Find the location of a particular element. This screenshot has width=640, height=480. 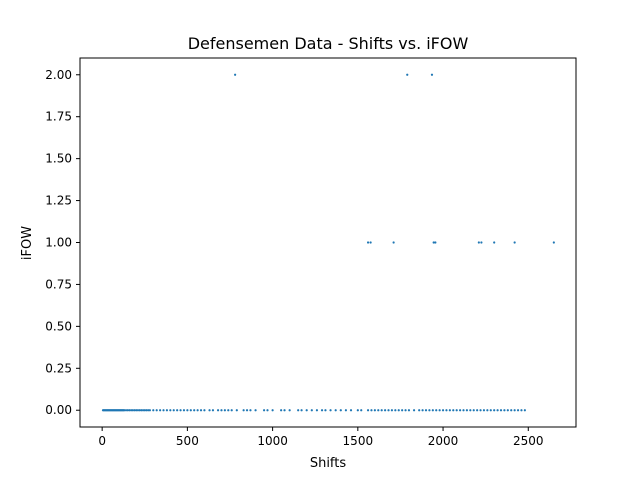

y-tick-label: 1.75 is located at coordinates (58, 117).